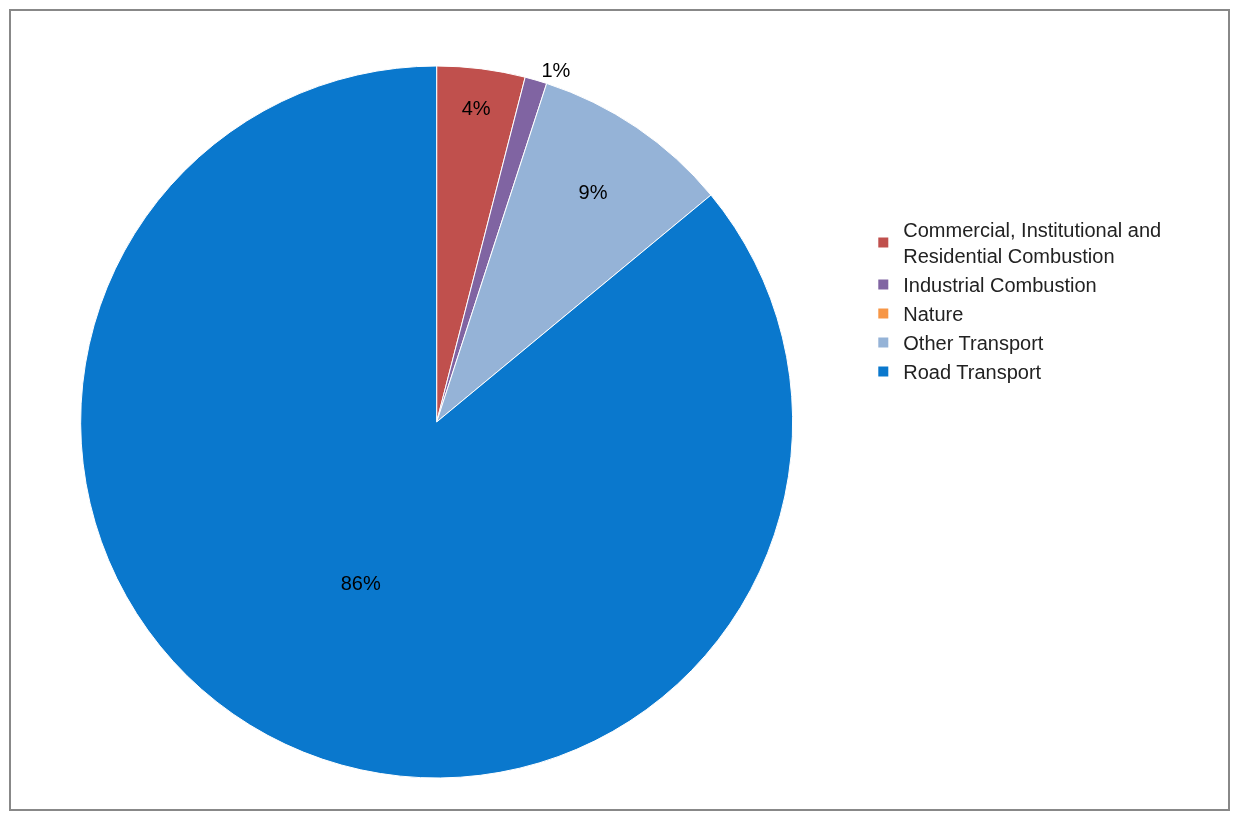 The height and width of the screenshot is (820, 1239). What do you see at coordinates (1000, 285) in the screenshot?
I see `legend-label: Industrial Combustion` at bounding box center [1000, 285].